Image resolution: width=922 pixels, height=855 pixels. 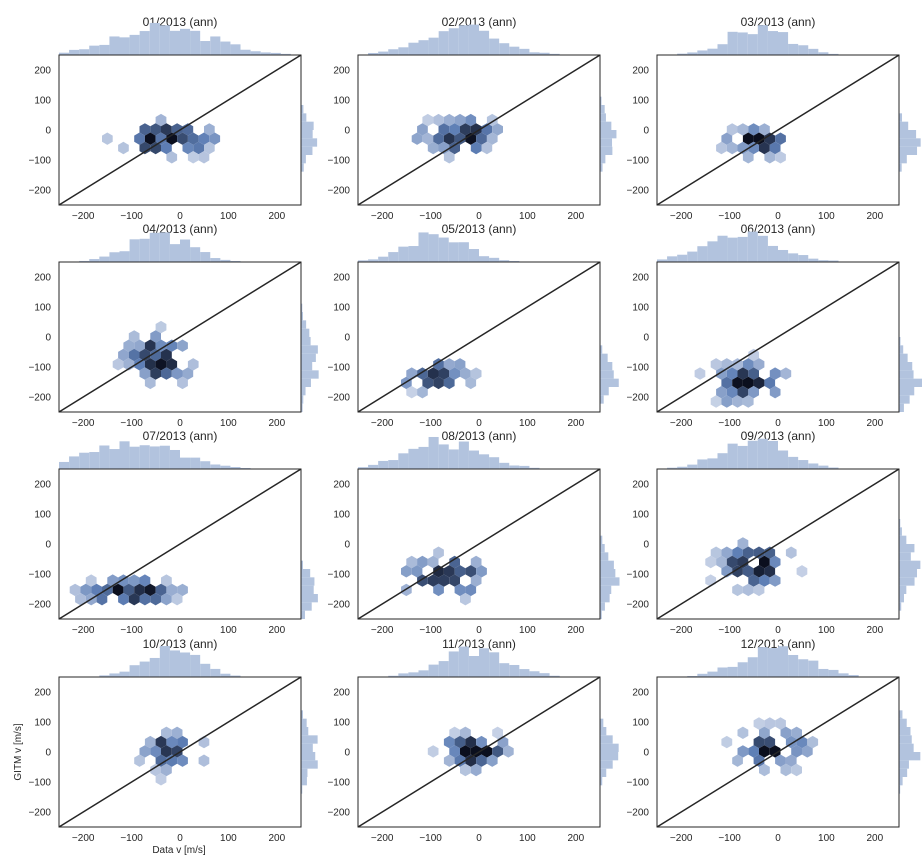 I want to click on panel-title: 10/2013 (ann), so click(x=180, y=644).